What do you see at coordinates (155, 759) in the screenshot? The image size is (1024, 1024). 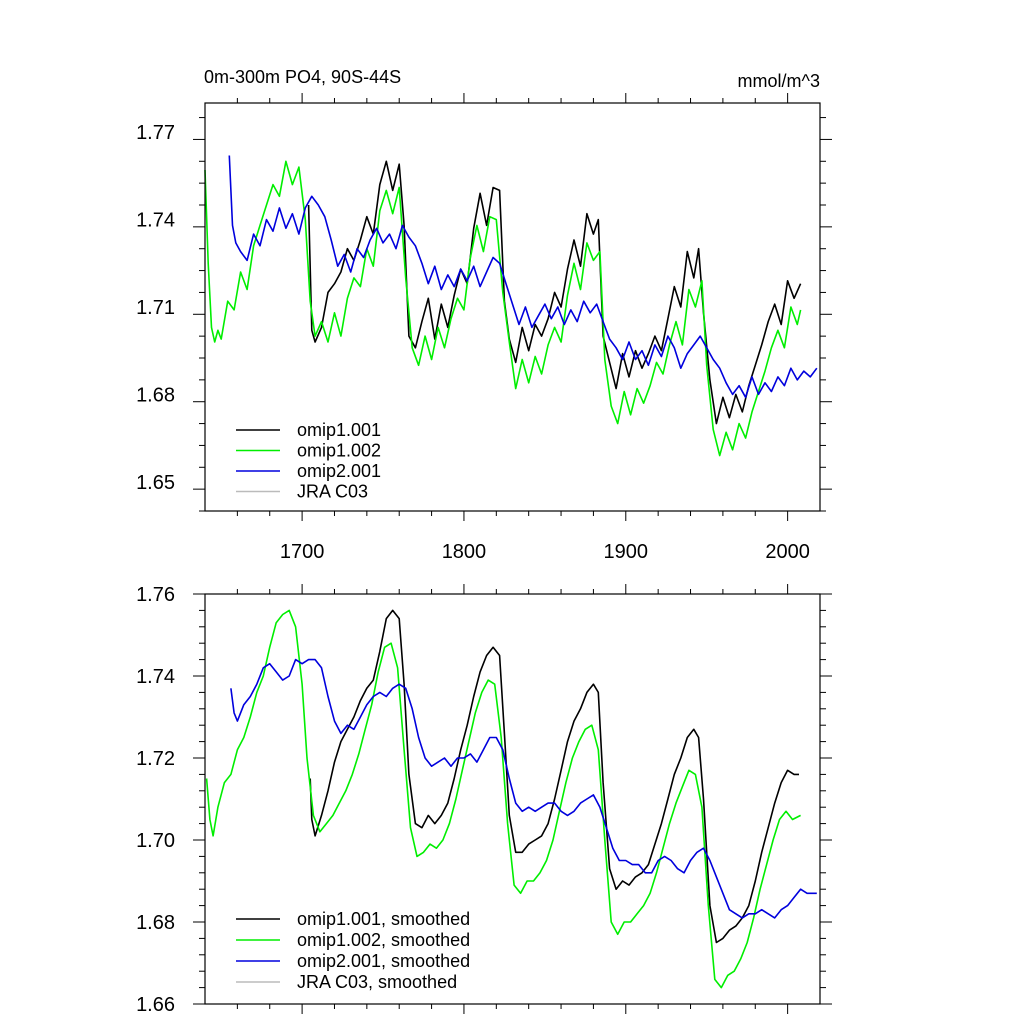 I see `y-tick-label: 1.72` at bounding box center [155, 759].